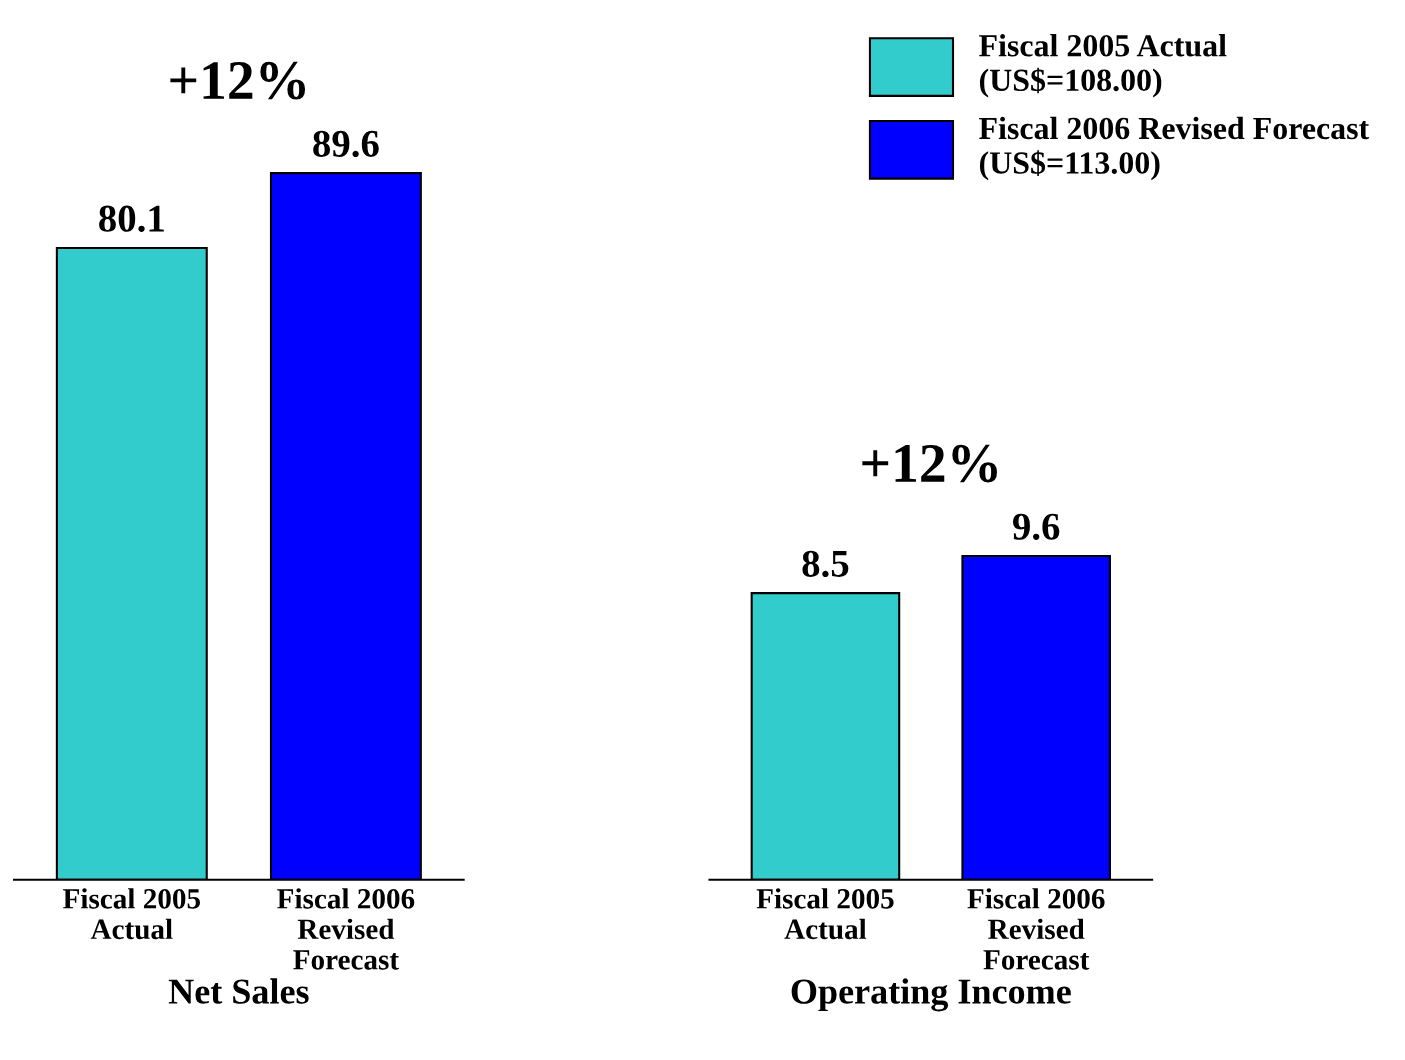 This screenshot has height=1060, width=1405. I want to click on data-label: 9.6, so click(1036, 526).